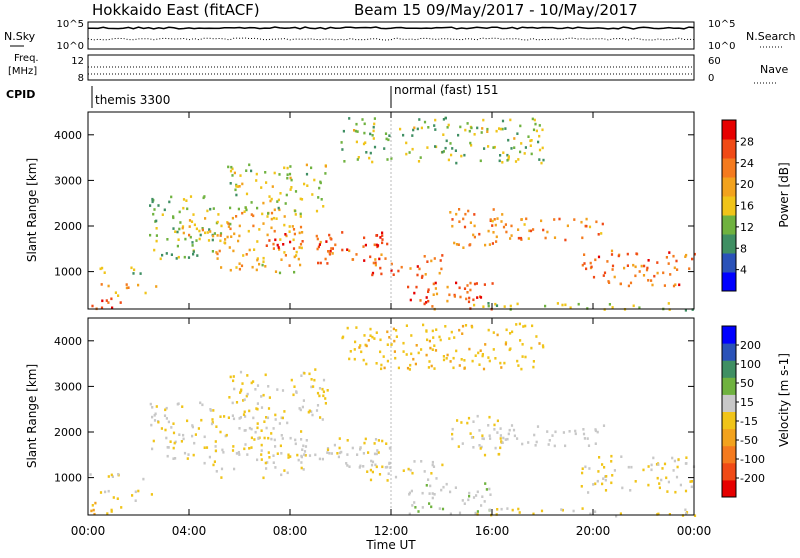 The height and width of the screenshot is (558, 800). Describe the element at coordinates (81, 78) in the screenshot. I see `freq-tick-bottom: 8` at that location.